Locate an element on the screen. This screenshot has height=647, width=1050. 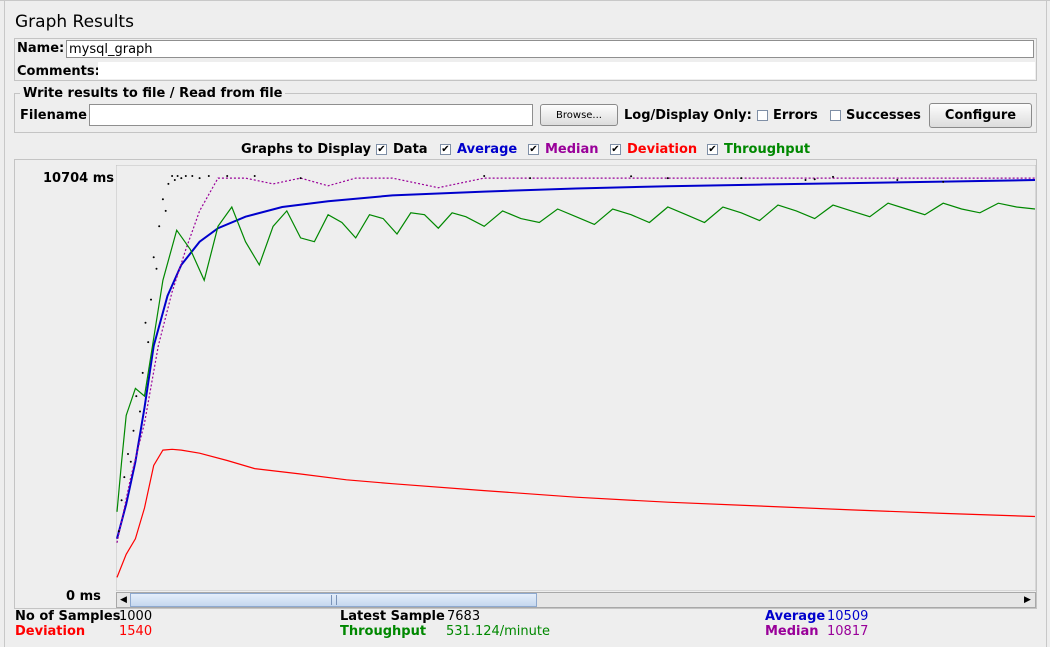
throughput-stat-label: Throughput is located at coordinates (383, 631).